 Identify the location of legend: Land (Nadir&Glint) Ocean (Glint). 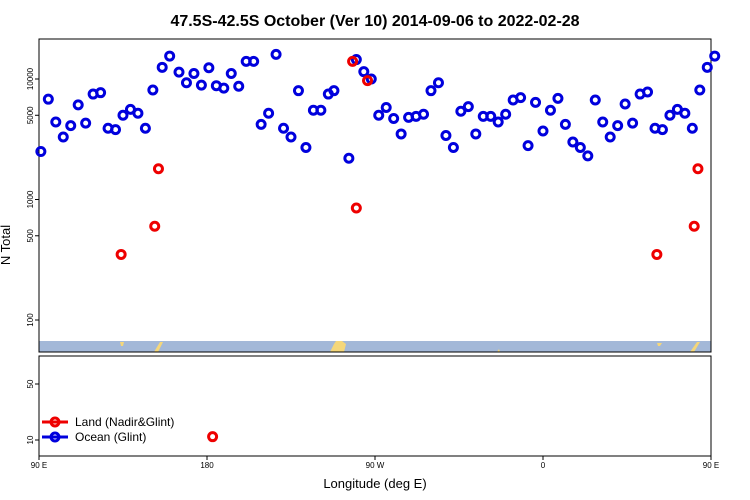
(108, 429).